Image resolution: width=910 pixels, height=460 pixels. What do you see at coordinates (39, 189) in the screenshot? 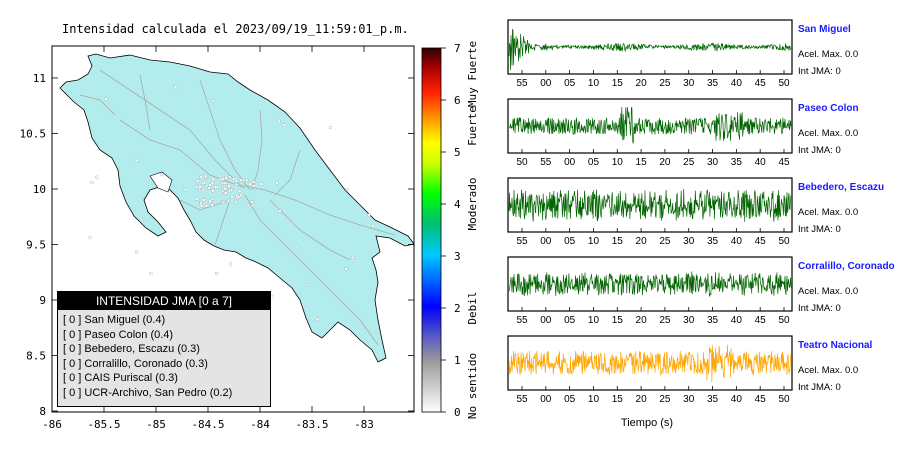
I see `map-y-tick-label: 10` at bounding box center [39, 189].